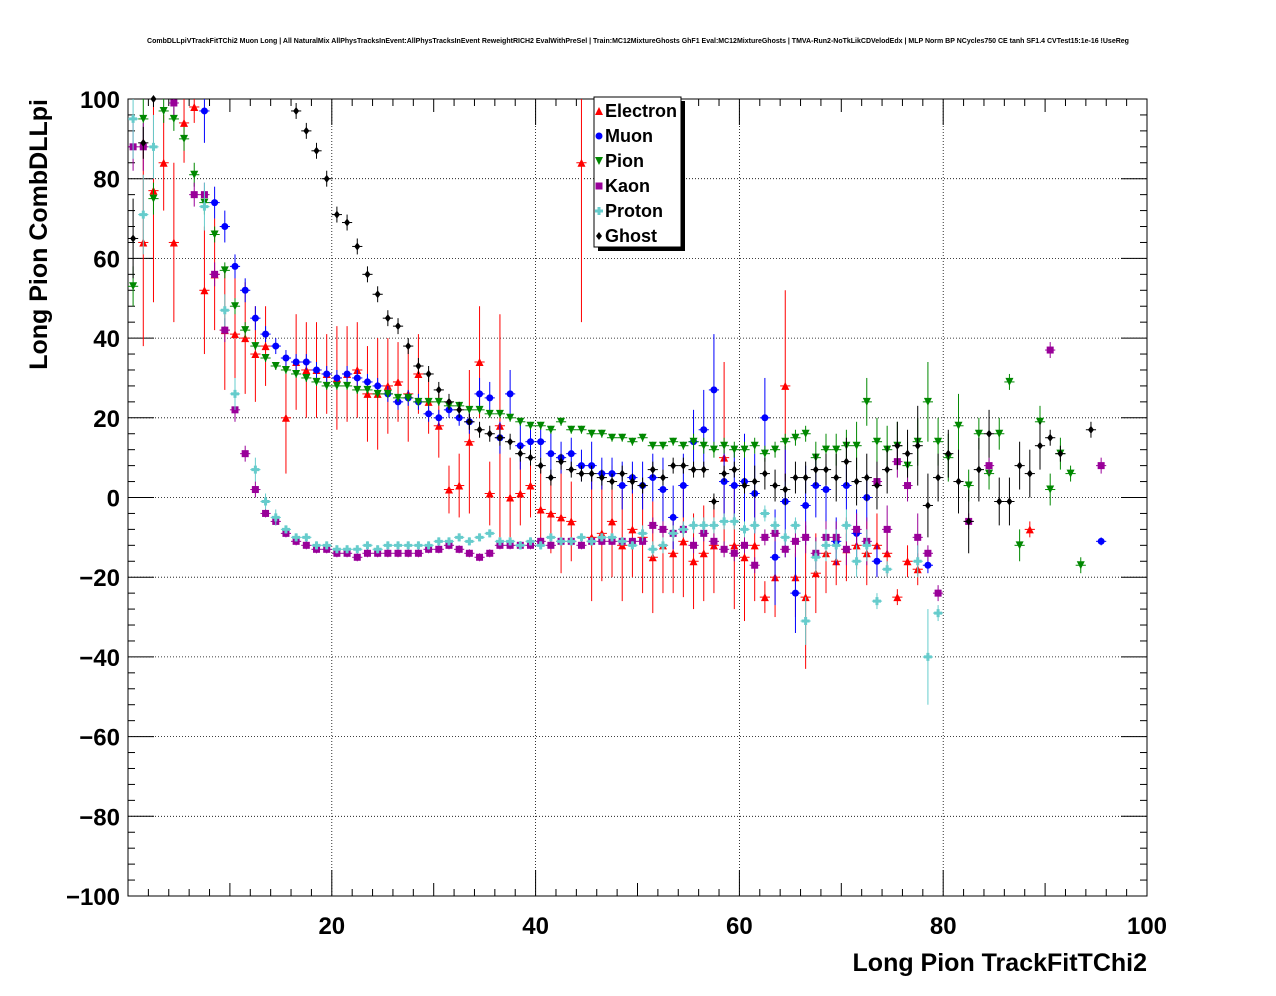 The image size is (1276, 996). What do you see at coordinates (99, 738) in the screenshot?
I see `y-tick-label: −60` at bounding box center [99, 738].